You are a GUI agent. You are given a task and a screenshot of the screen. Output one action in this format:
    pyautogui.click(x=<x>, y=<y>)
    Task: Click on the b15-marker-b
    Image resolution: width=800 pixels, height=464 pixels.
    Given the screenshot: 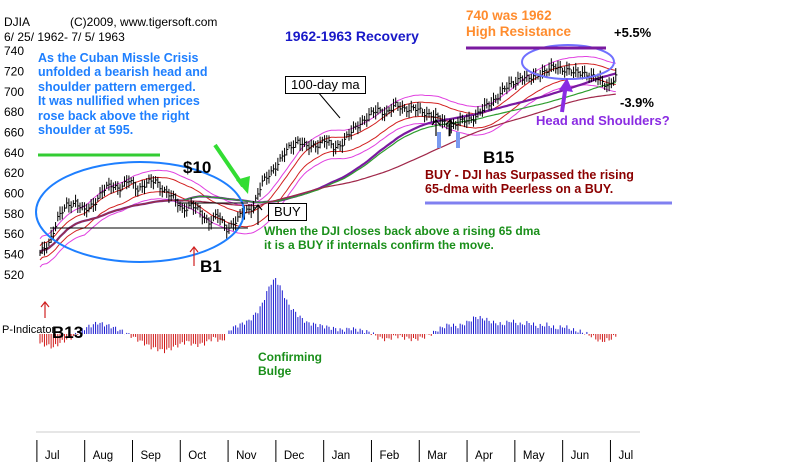 What is the action you would take?
    pyautogui.click(x=458, y=140)
    